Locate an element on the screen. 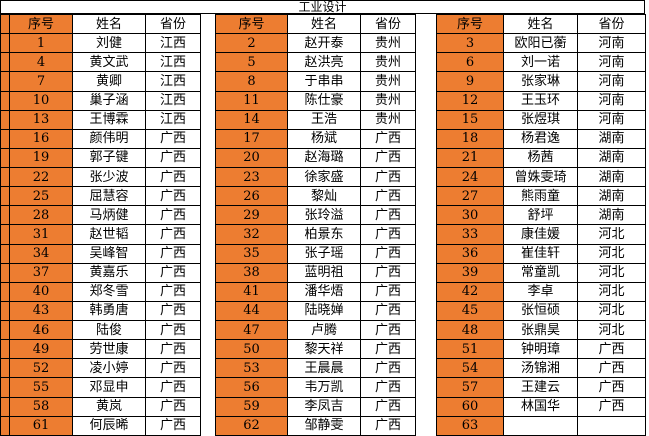 This screenshot has height=436, width=649. name-cell: 曾姝雯琦 is located at coordinates (540, 177).